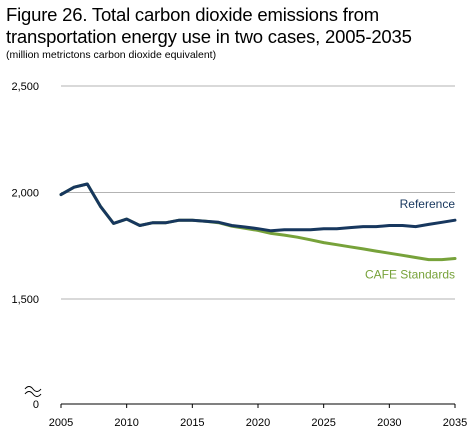 This screenshot has width=475, height=436. Describe the element at coordinates (25, 300) in the screenshot. I see `y-tick-label: 1,500` at that location.